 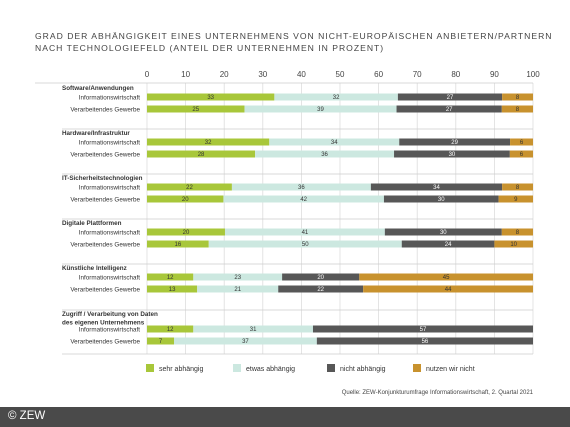 I want to click on legend-label: etwas abhängig, so click(x=270, y=369).